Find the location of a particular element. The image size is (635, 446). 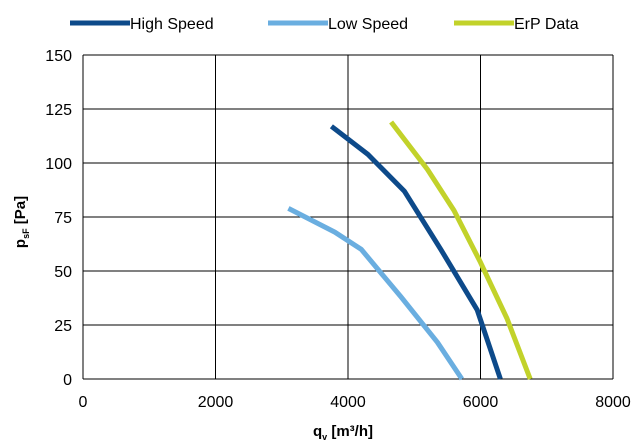

x-tick-labels: 0 2000 4000 6000 8000 is located at coordinates (355, 402).